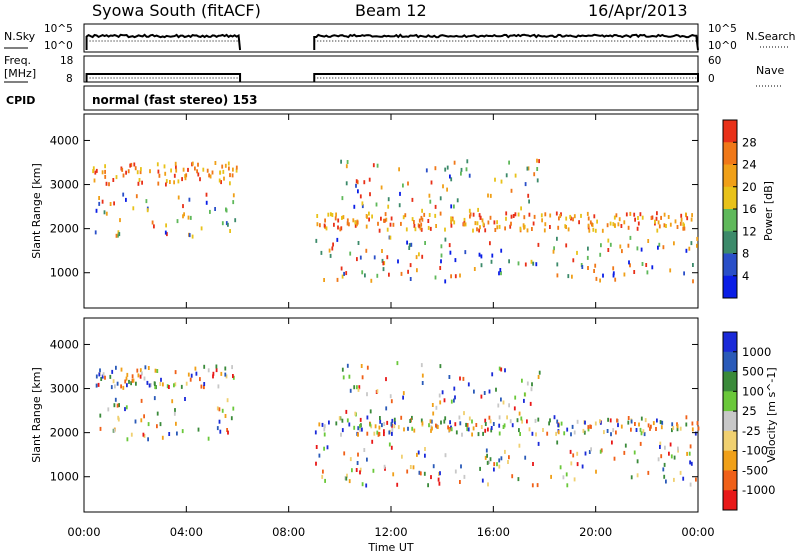 This screenshot has width=800, height=558. What do you see at coordinates (390, 547) in the screenshot?
I see `time-axis-title: Time UT` at bounding box center [390, 547].